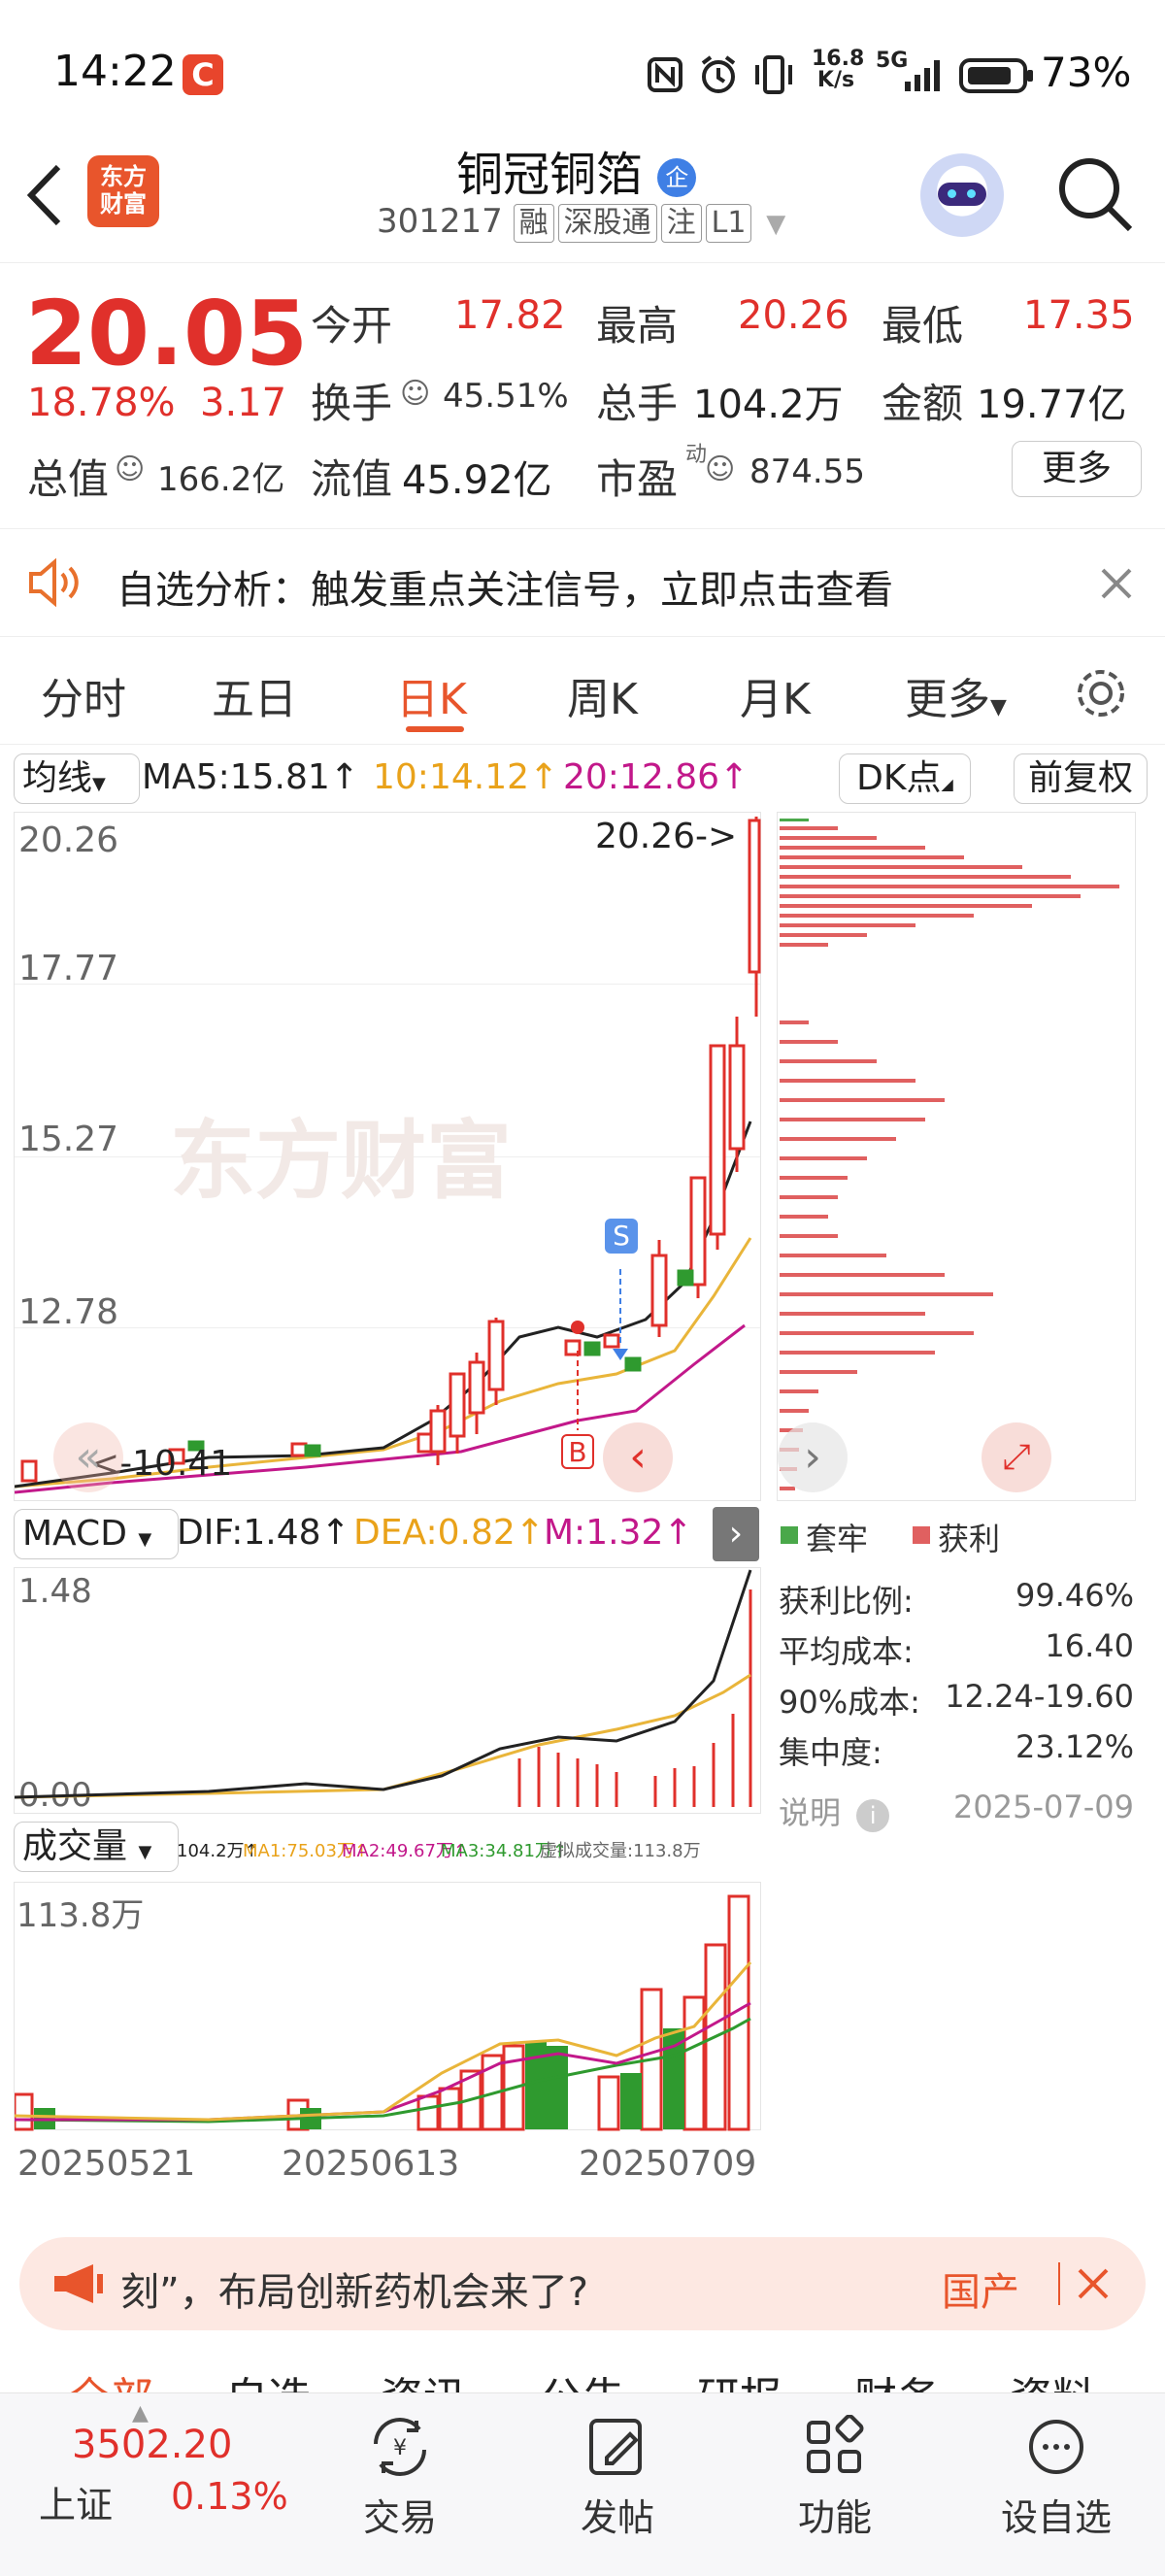  What do you see at coordinates (1056, 2478) in the screenshot?
I see `nav-add-watchlist: 设自选` at bounding box center [1056, 2478].